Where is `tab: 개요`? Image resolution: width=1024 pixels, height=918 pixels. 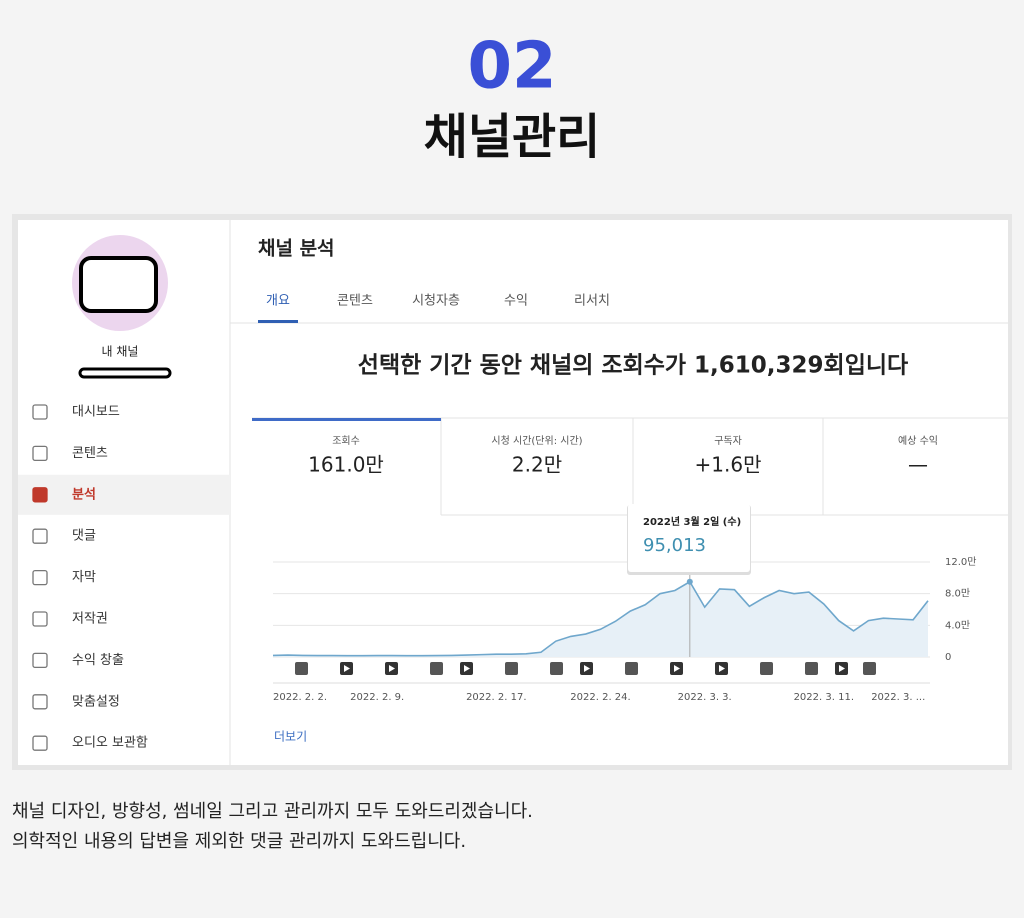 tab: 개요 is located at coordinates (278, 301).